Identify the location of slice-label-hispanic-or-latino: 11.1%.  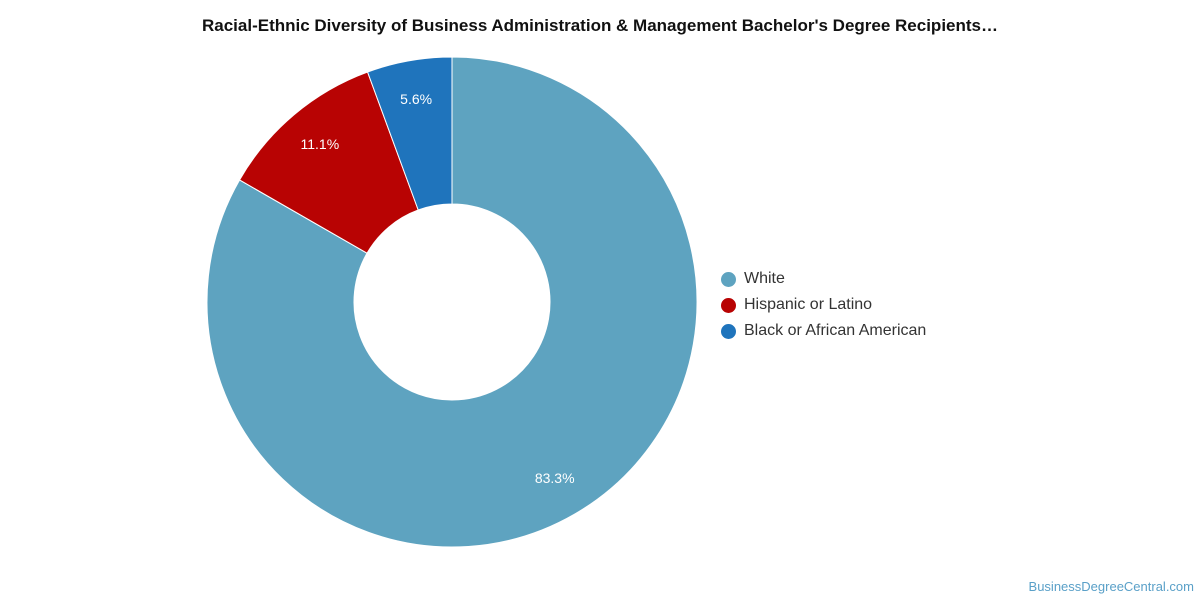
(320, 144).